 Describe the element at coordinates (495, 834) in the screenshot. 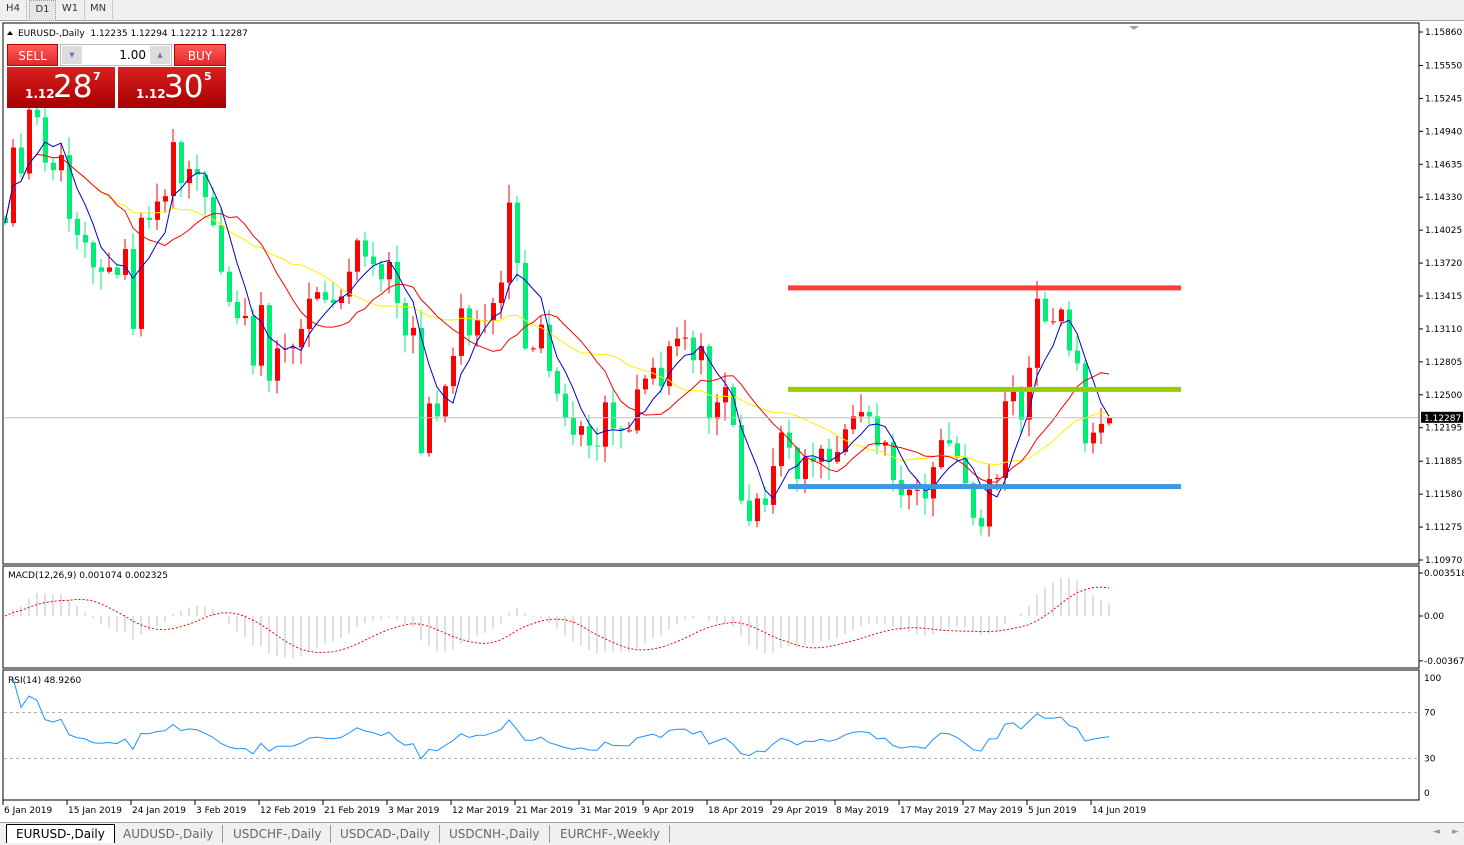

I see `tab-usdcnh-daily: USDCNH-,Daily` at that location.